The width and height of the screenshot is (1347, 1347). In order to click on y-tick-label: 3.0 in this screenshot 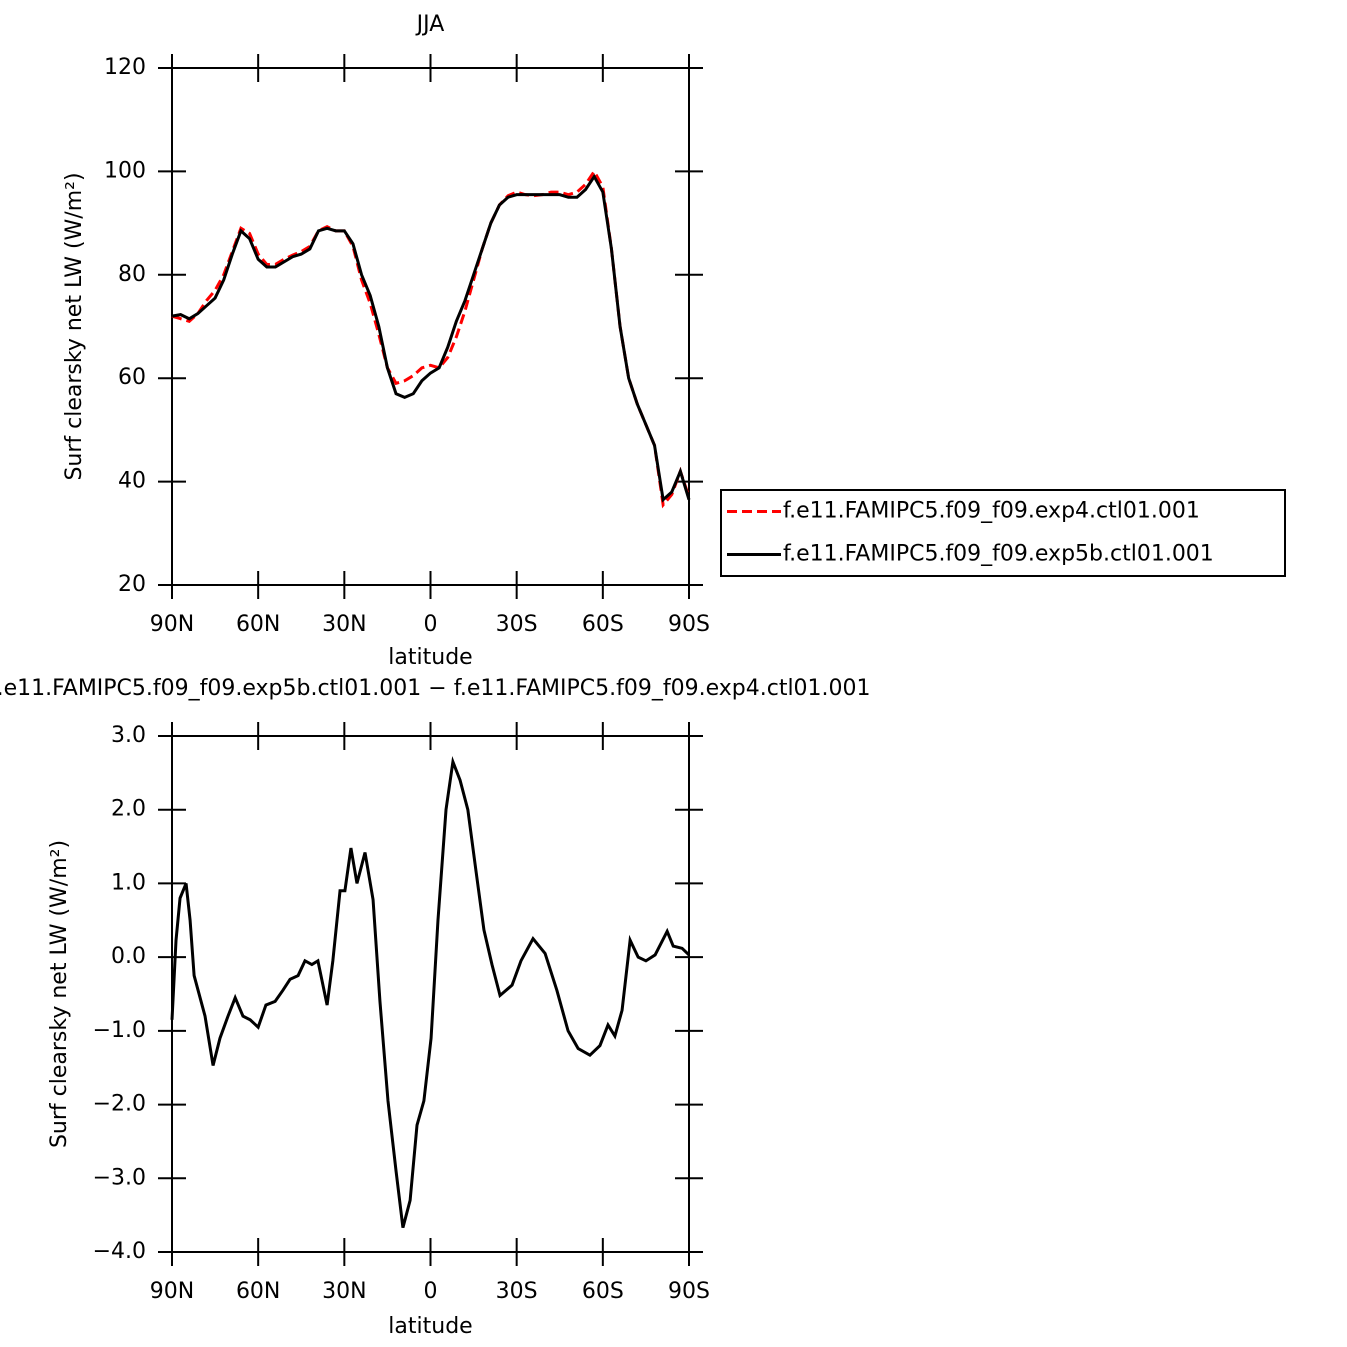, I will do `click(128, 735)`.